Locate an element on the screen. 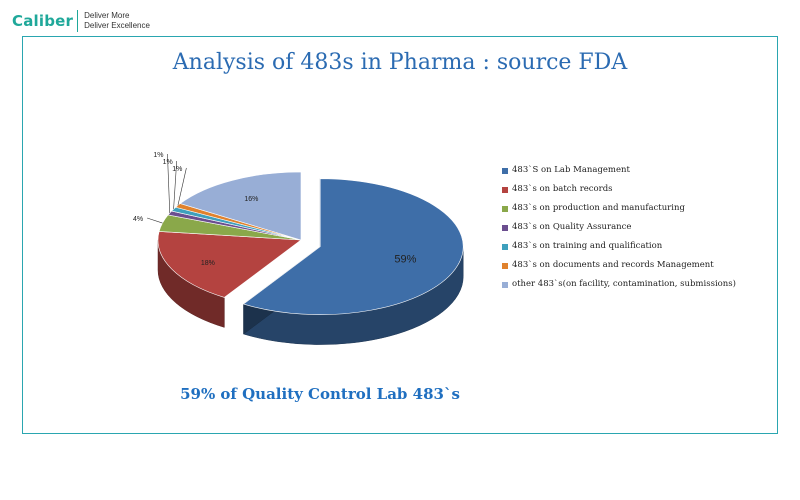  data-label-5: 1% is located at coordinates (168, 162).